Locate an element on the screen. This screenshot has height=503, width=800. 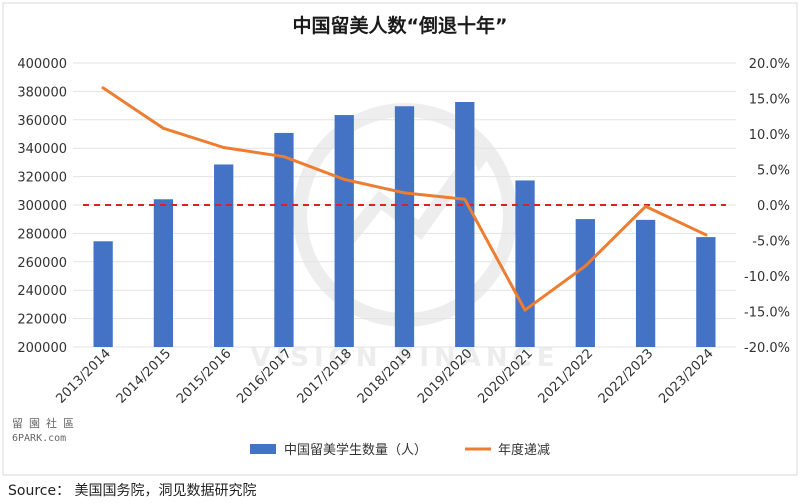
left-tick-label: 320000 is located at coordinates (42, 178).